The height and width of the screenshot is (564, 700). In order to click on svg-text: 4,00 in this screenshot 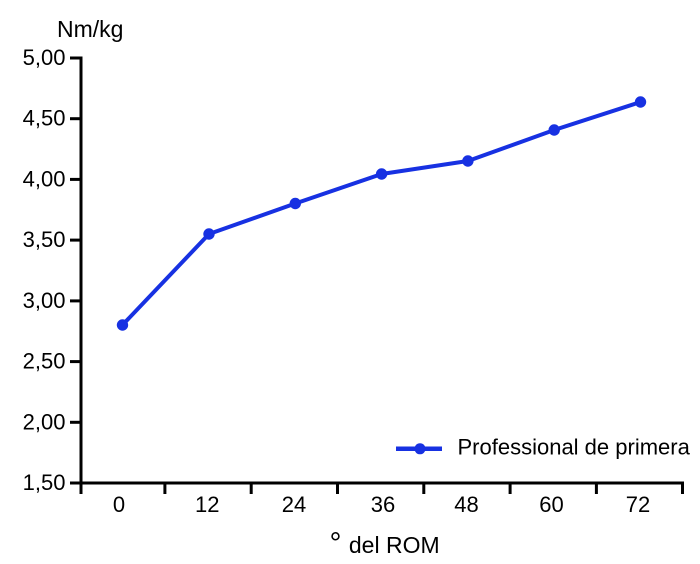, I will do `click(44, 178)`.